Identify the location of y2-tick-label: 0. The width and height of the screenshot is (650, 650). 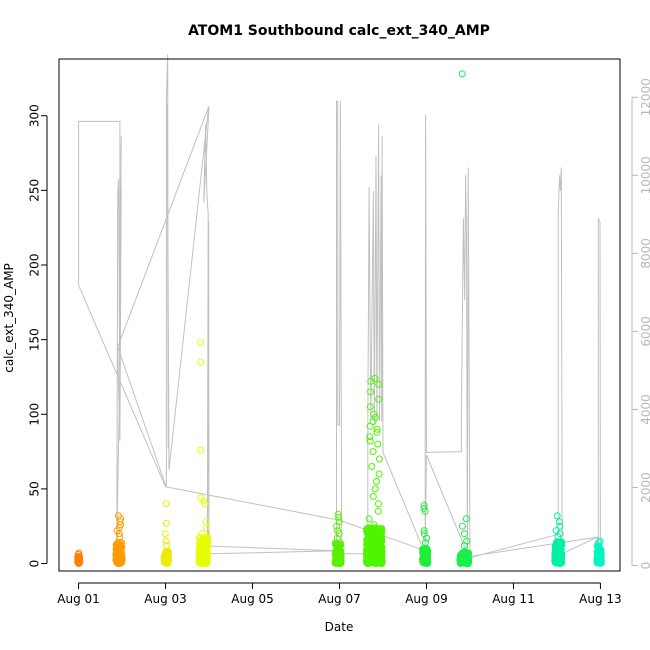
(644, 566).